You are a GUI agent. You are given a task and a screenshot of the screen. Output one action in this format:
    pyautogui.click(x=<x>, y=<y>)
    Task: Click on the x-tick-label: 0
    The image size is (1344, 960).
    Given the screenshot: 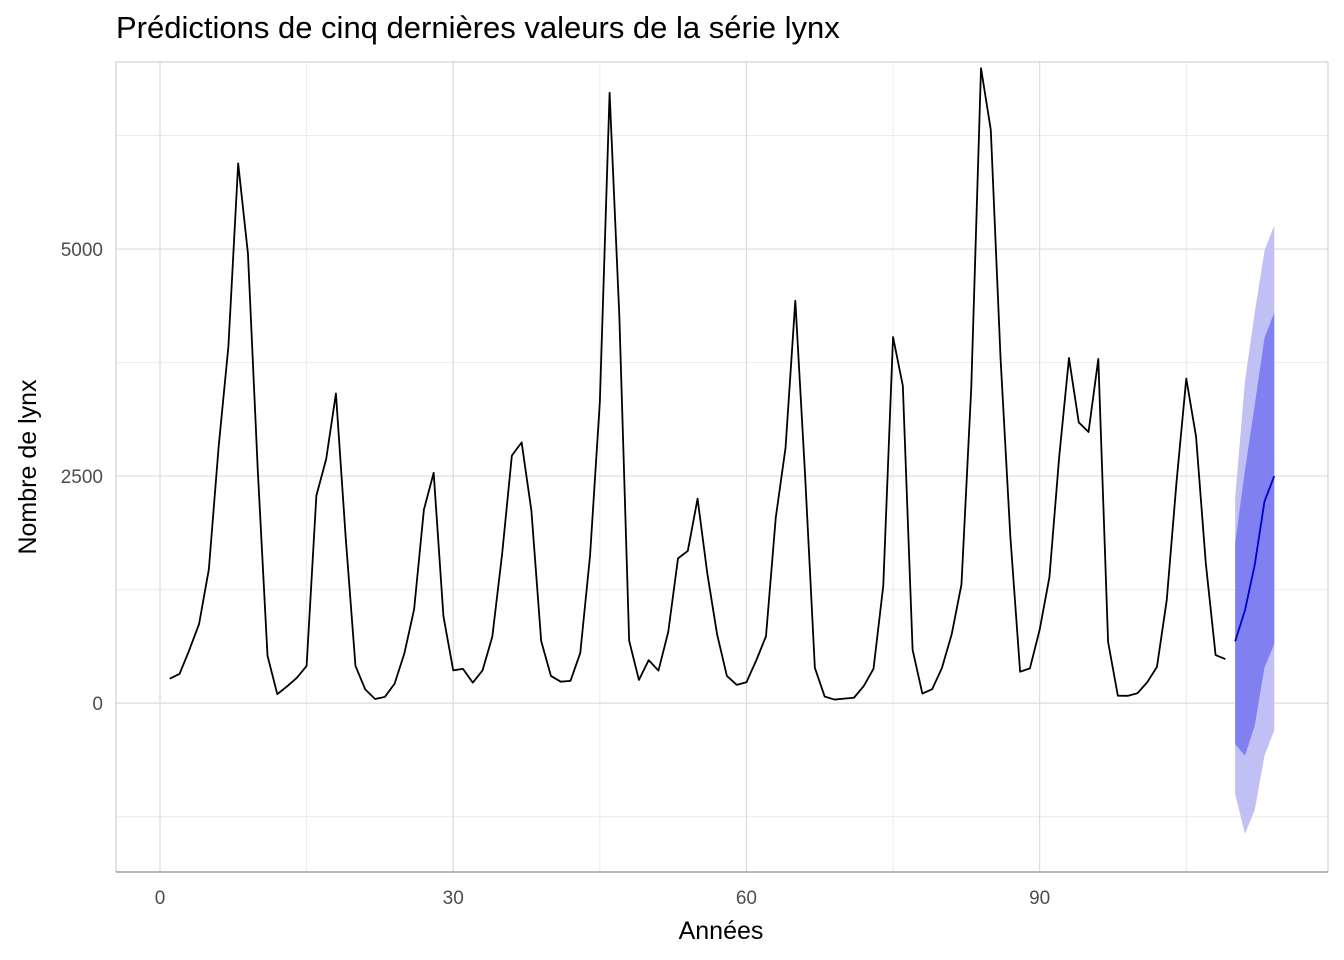 What is the action you would take?
    pyautogui.click(x=160, y=898)
    